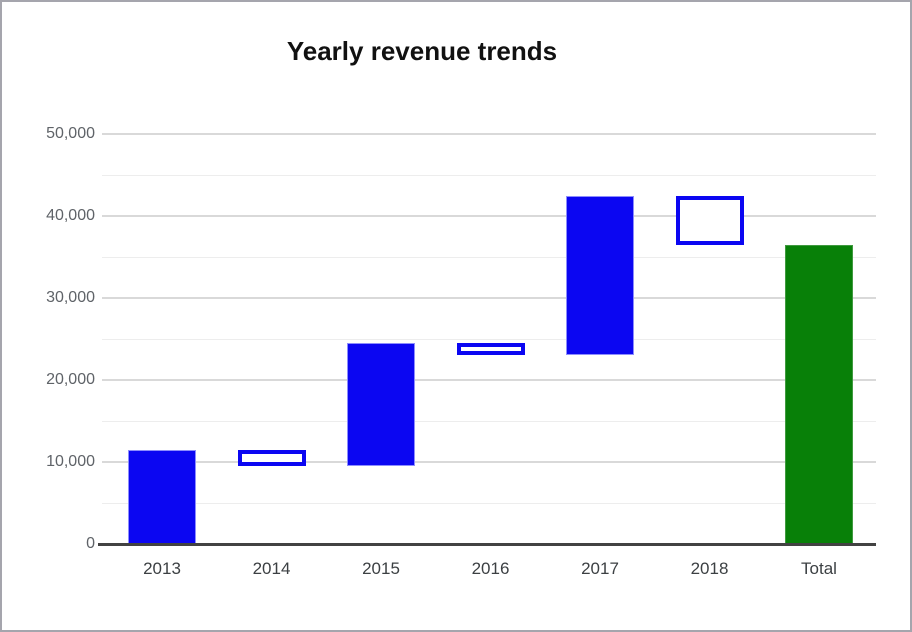  Describe the element at coordinates (600, 568) in the screenshot. I see `x-axis-label: 2017` at that location.